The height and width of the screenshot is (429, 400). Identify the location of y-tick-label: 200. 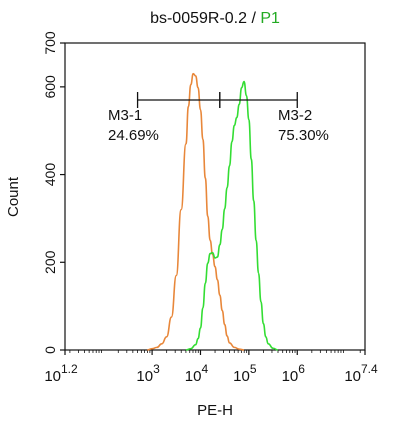
(50, 262).